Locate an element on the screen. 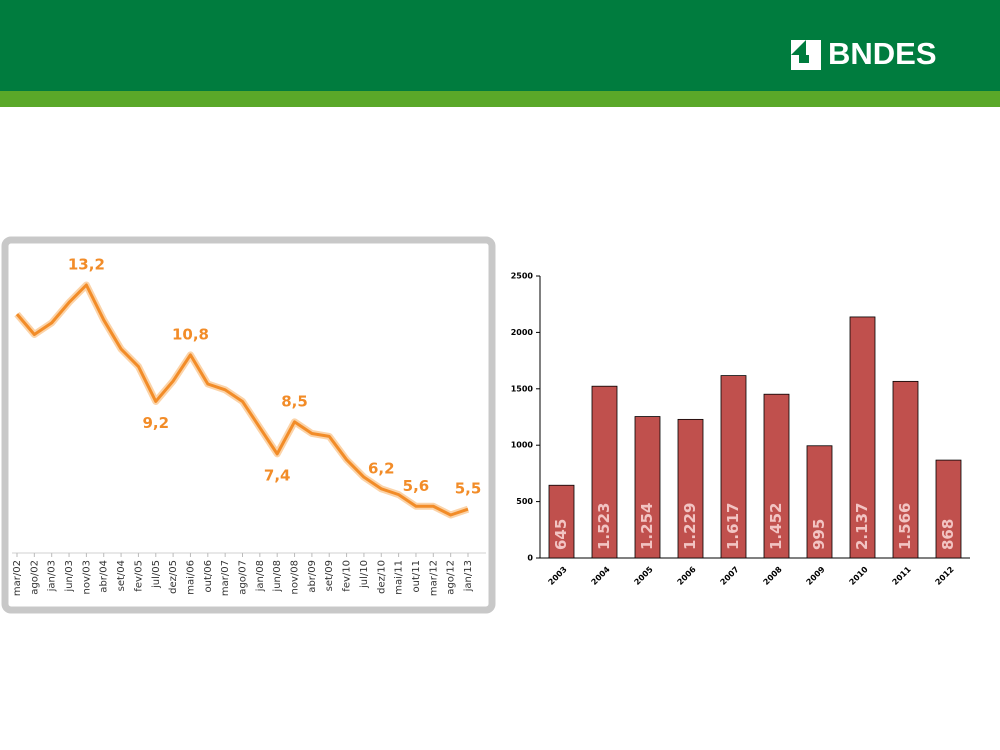  x-tick-label: mar/07 is located at coordinates (225, 578).